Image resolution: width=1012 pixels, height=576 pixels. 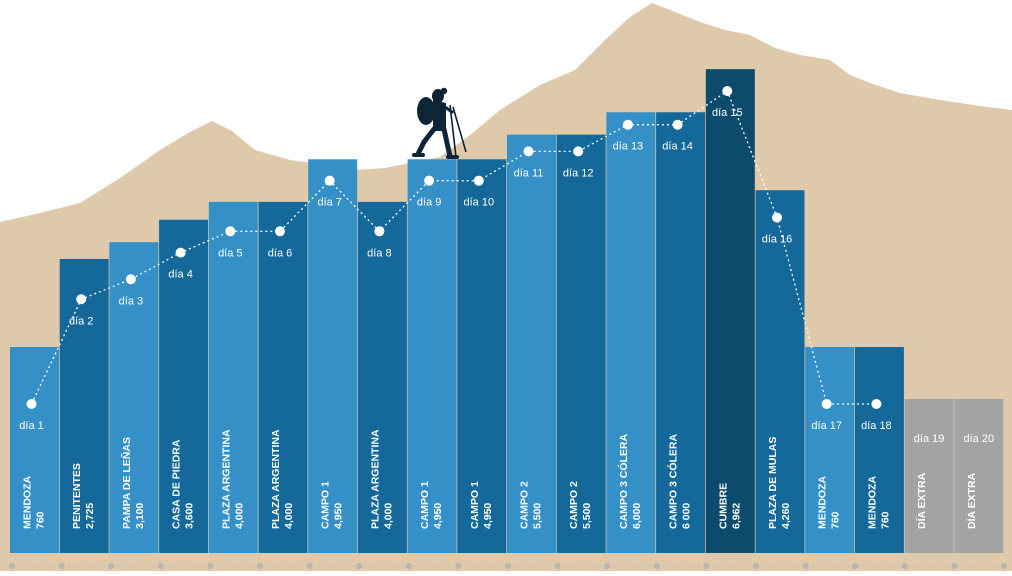 I want to click on location-label: CAMPO 3 CÓLERA, so click(x=623, y=481).